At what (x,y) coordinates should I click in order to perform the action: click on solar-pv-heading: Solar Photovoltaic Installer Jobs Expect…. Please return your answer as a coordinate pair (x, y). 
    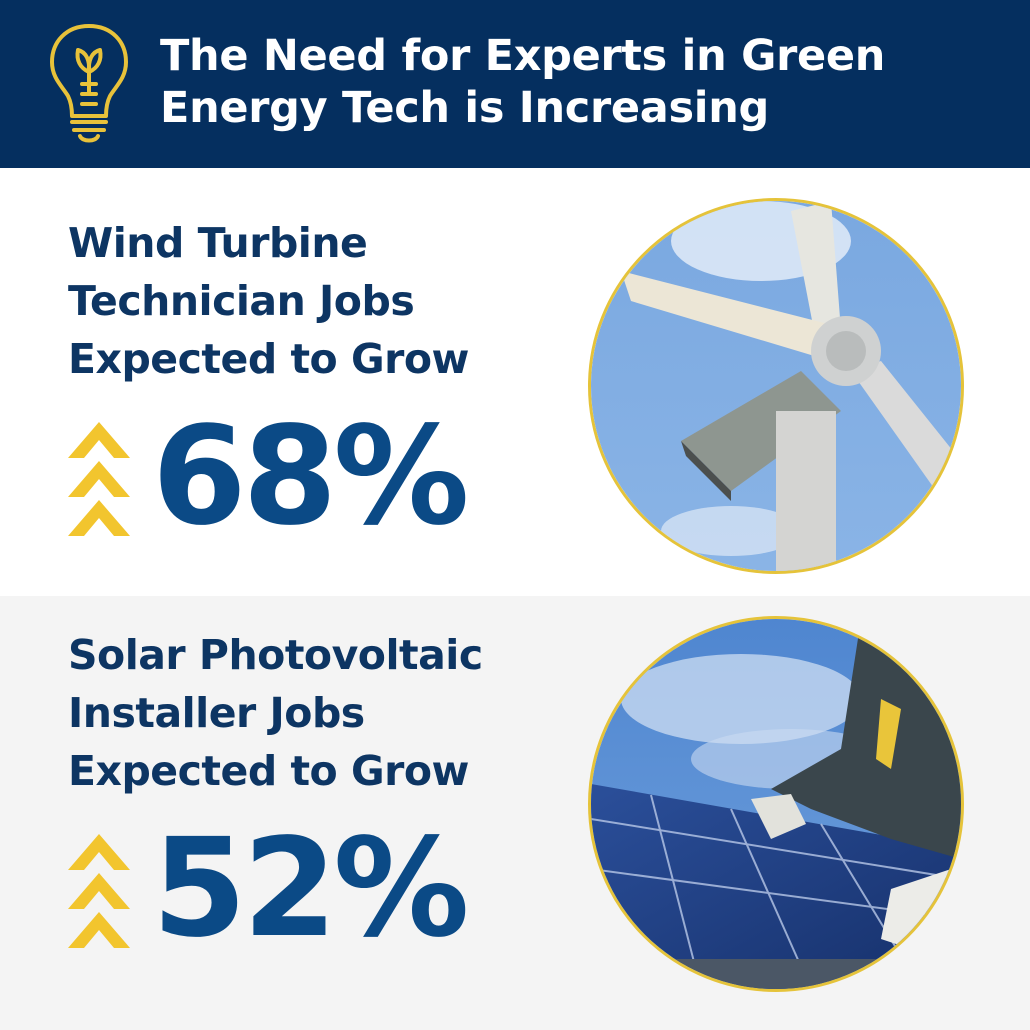
    Looking at the image, I should click on (275, 713).